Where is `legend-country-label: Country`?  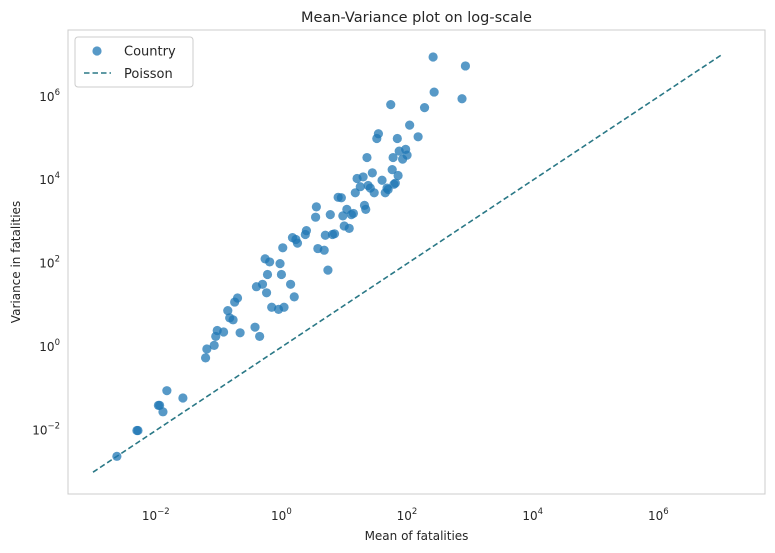 legend-country-label: Country is located at coordinates (150, 52).